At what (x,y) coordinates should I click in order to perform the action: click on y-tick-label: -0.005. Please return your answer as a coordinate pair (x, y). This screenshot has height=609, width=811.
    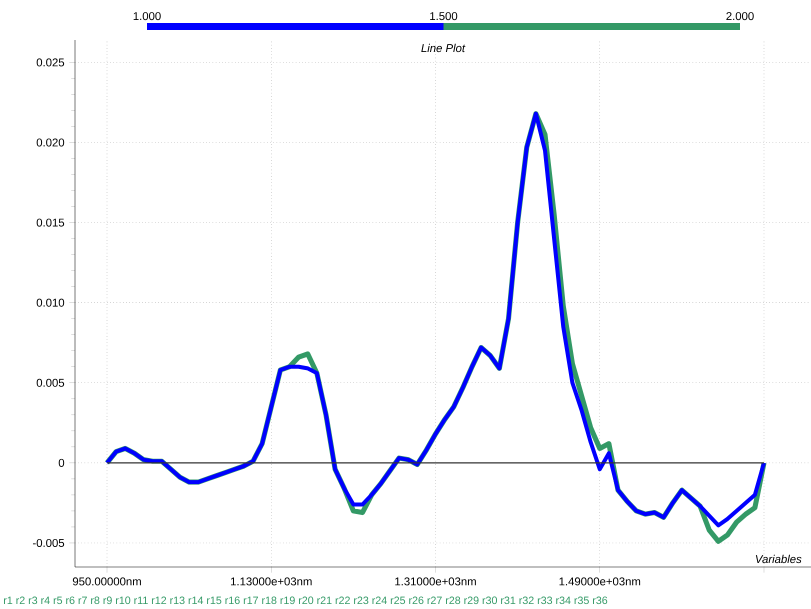
    Looking at the image, I should click on (48, 542).